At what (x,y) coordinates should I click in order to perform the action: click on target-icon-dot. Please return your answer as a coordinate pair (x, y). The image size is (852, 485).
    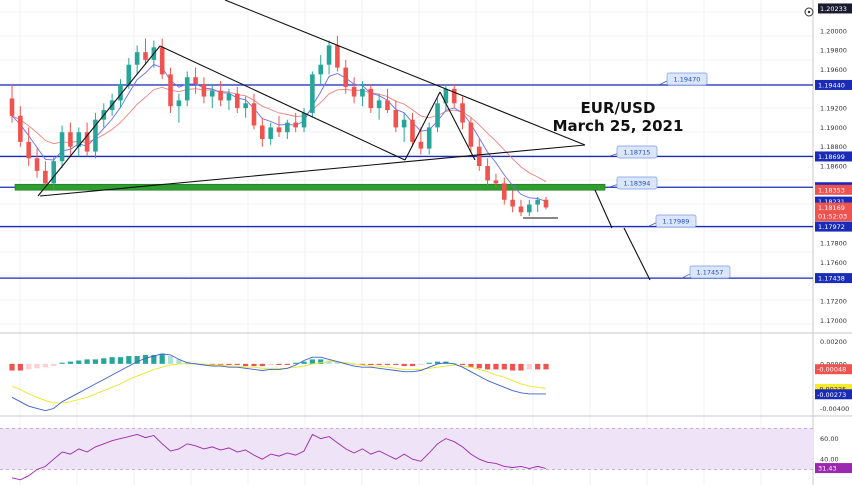
    Looking at the image, I should click on (809, 12).